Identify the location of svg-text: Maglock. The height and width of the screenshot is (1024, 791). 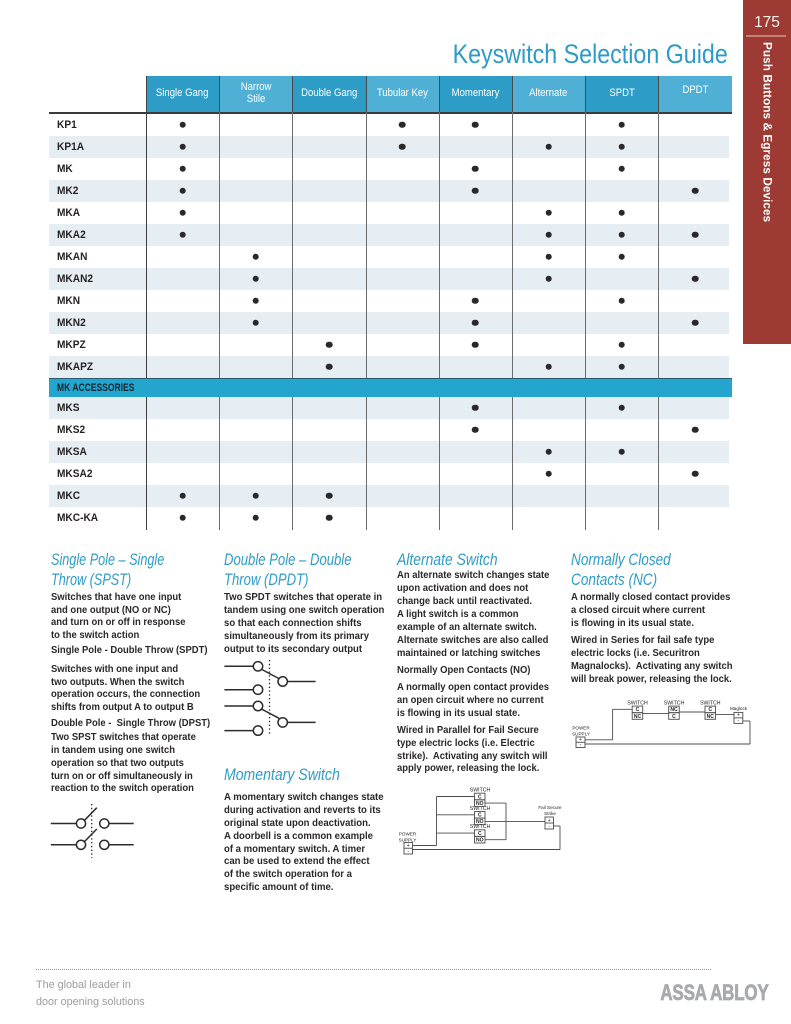
(739, 708).